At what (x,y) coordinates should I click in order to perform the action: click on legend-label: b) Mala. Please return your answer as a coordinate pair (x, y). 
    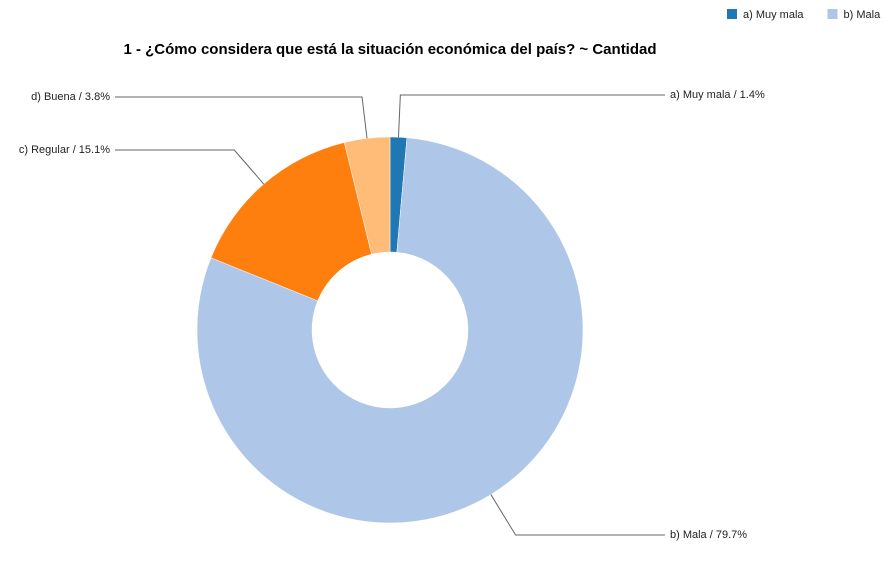
    Looking at the image, I should click on (863, 15).